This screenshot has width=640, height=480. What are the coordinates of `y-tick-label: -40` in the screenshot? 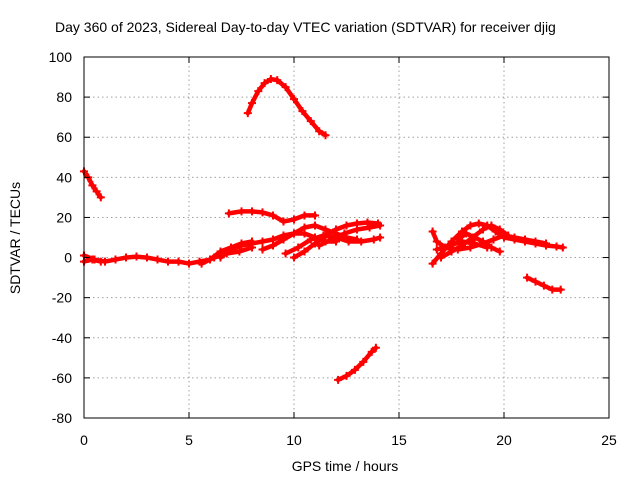 It's located at (62, 338).